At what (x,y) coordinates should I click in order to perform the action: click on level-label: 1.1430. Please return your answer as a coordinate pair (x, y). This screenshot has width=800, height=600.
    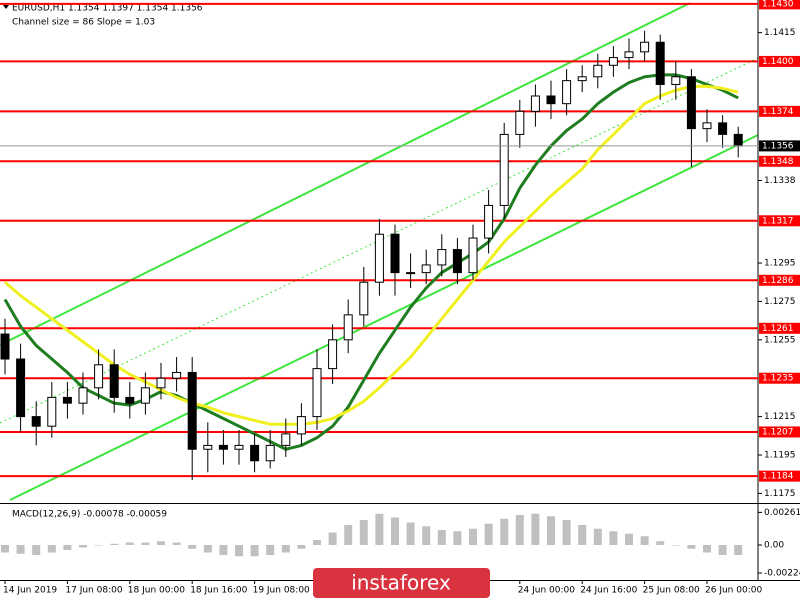
    Looking at the image, I should click on (778, 4).